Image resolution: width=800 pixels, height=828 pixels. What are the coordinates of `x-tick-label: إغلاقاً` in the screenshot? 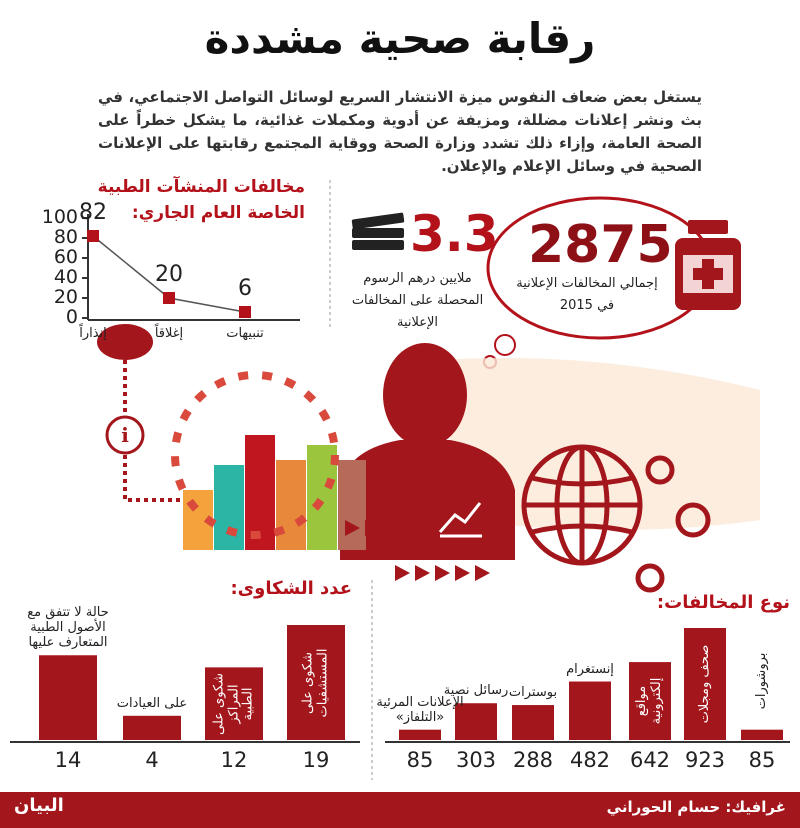 It's located at (169, 333).